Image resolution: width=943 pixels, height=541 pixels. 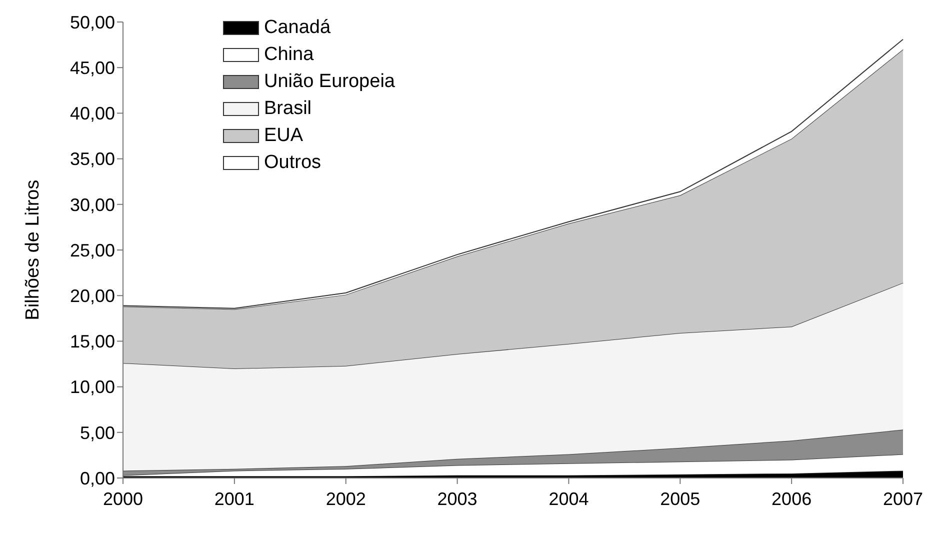 What do you see at coordinates (289, 55) in the screenshot?
I see `legend-label: China` at bounding box center [289, 55].